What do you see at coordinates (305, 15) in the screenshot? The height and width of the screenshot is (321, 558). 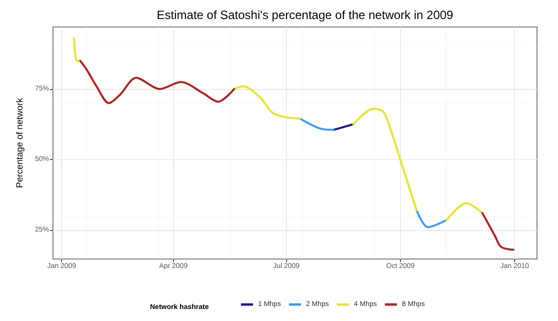 I see `chart-title: Estimate of Satoshi's percentage of the network in 2009` at bounding box center [305, 15].